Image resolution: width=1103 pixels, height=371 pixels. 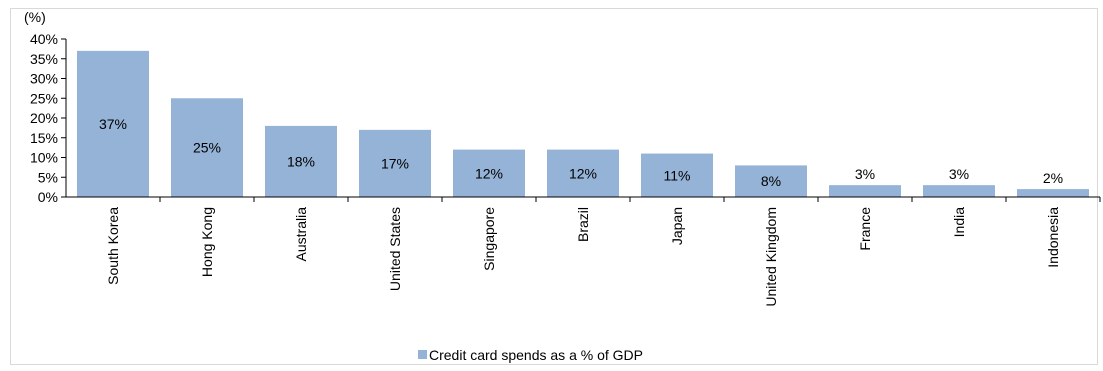 What do you see at coordinates (677, 226) in the screenshot?
I see `category-label: Japan` at bounding box center [677, 226].